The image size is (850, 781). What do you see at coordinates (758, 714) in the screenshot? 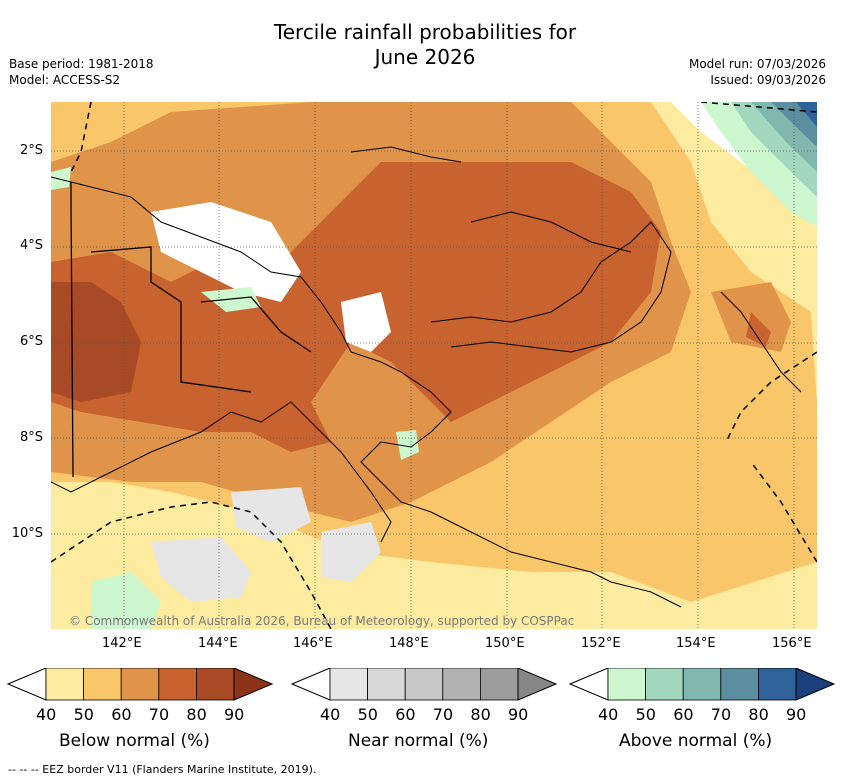
I see `colorbar-above-tick: 80` at bounding box center [758, 714].